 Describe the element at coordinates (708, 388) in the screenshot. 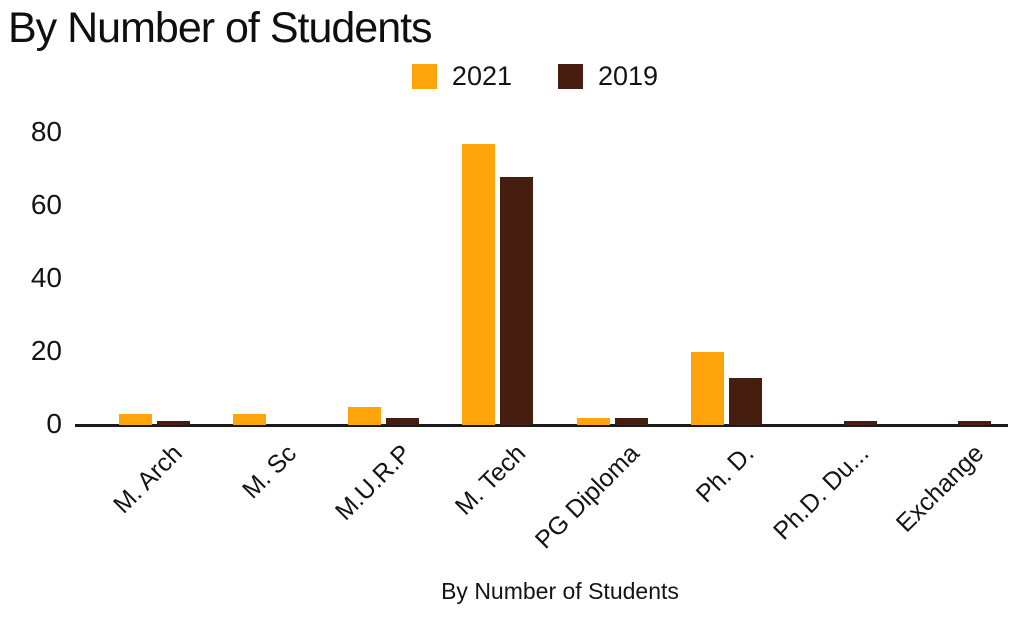

I see `bar-2021-ph-d-` at that location.